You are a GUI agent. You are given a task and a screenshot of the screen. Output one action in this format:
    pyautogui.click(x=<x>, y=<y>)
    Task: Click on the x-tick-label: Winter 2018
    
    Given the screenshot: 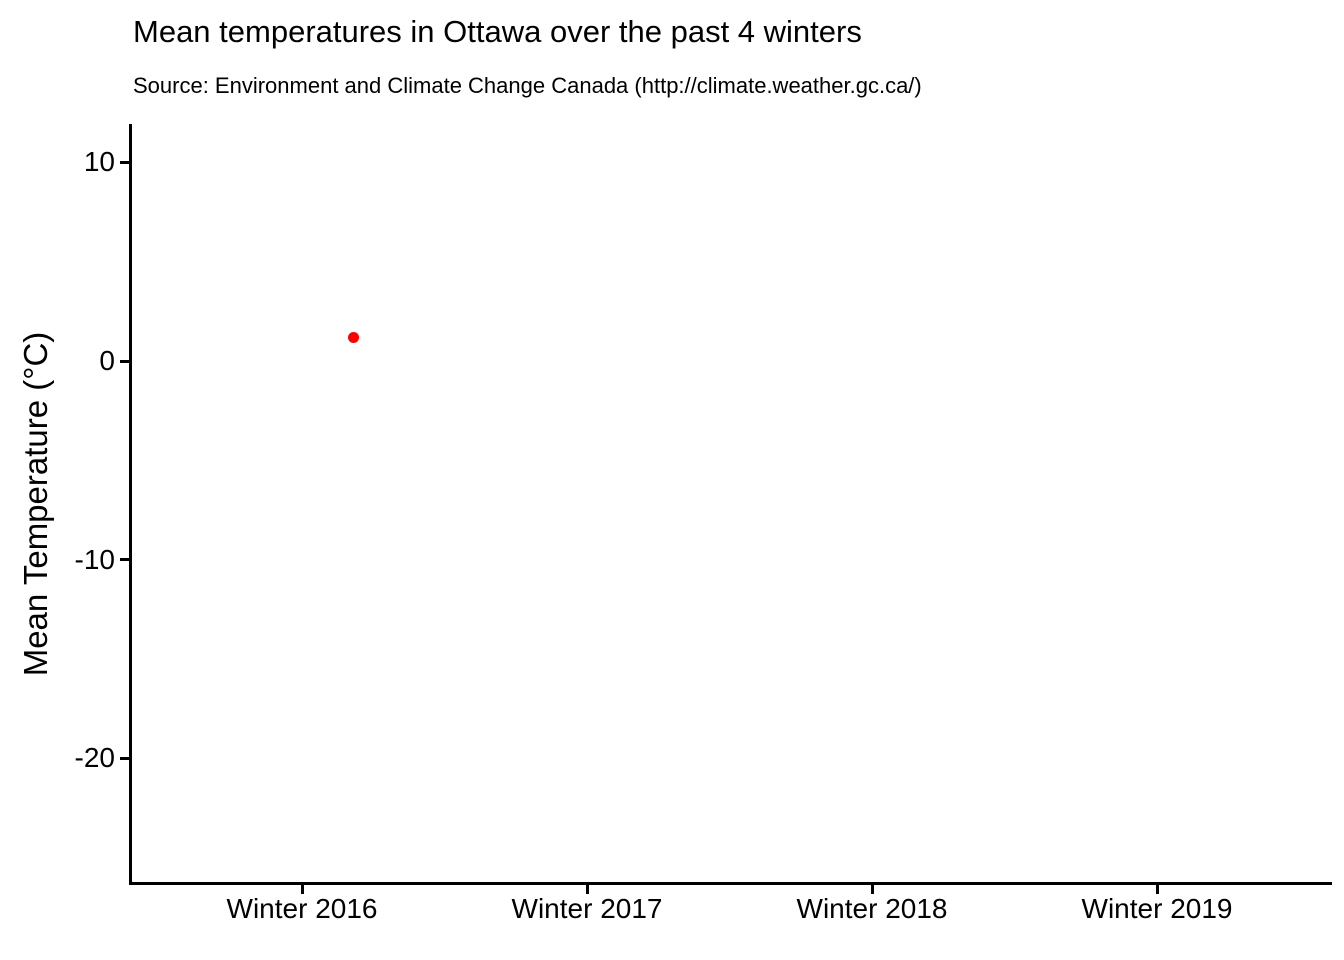 What is the action you would take?
    pyautogui.click(x=872, y=908)
    